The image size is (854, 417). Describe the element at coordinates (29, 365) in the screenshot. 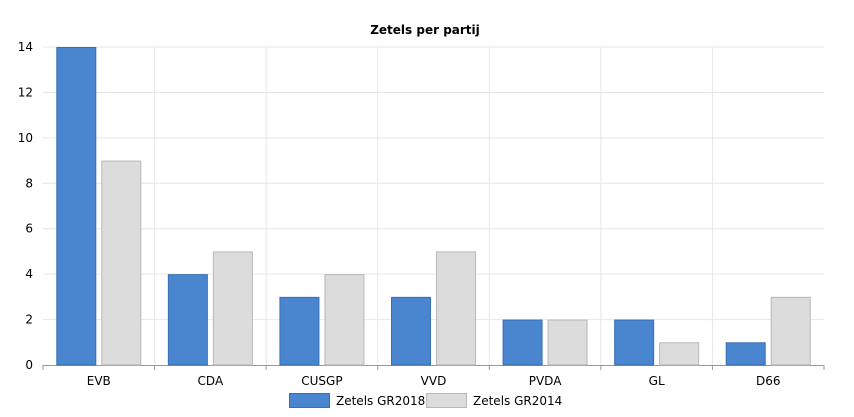

I see `y-tick-label: 0` at that location.